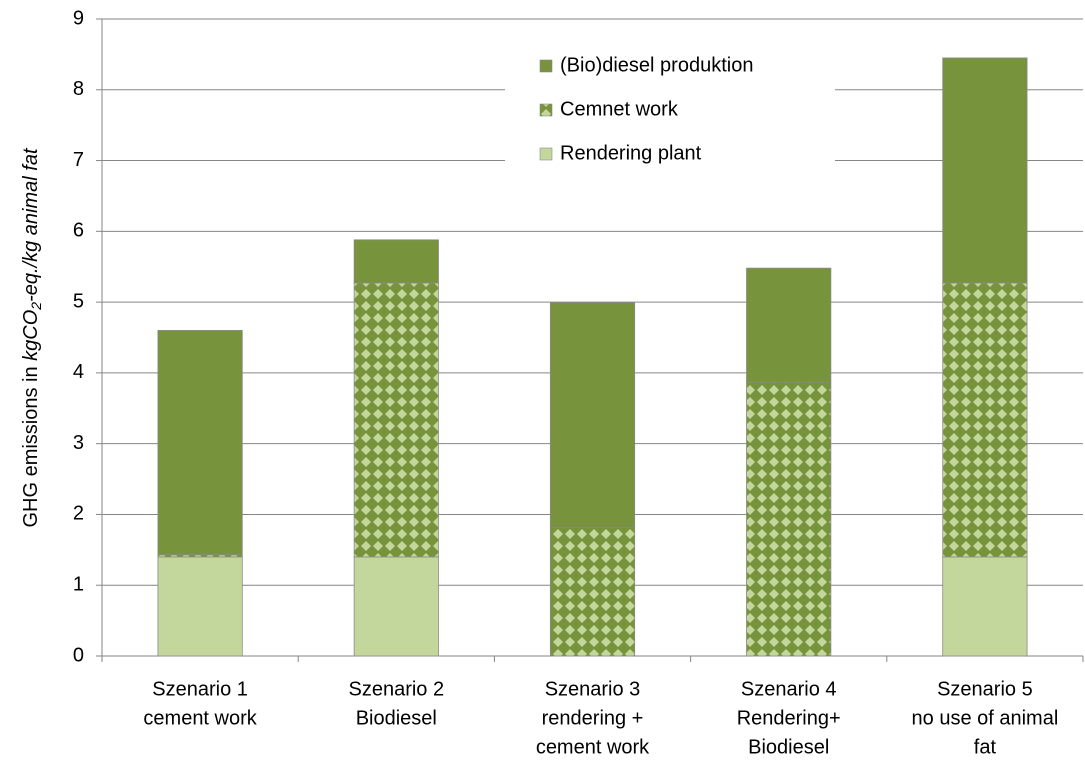 This screenshot has width=1085, height=760. I want to click on y-tick-label: 8, so click(78, 89).